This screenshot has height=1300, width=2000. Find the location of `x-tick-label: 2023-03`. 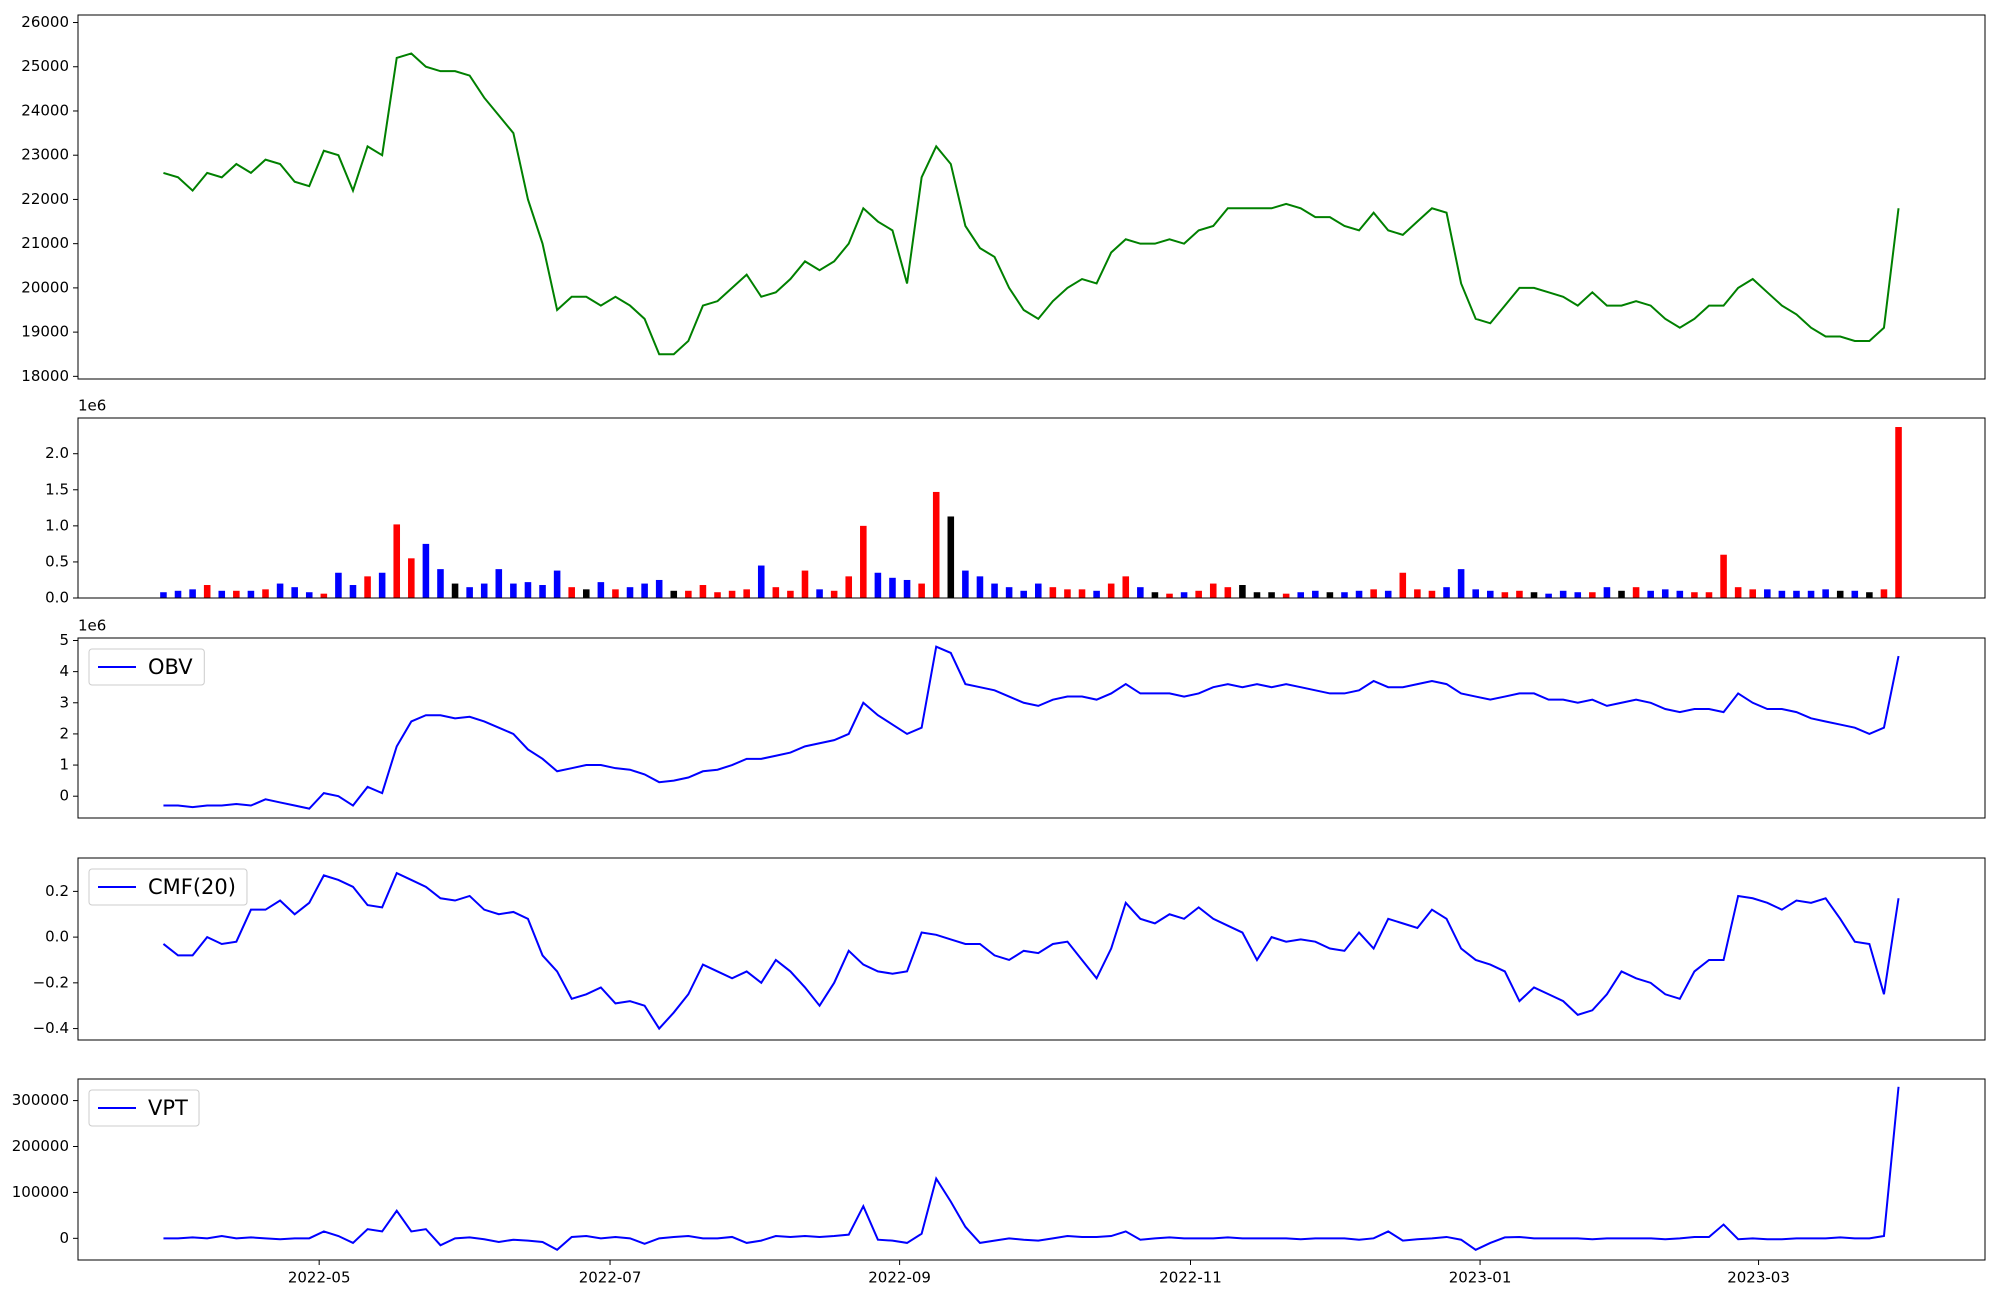

x-tick-label: 2023-03 is located at coordinates (1758, 1278).